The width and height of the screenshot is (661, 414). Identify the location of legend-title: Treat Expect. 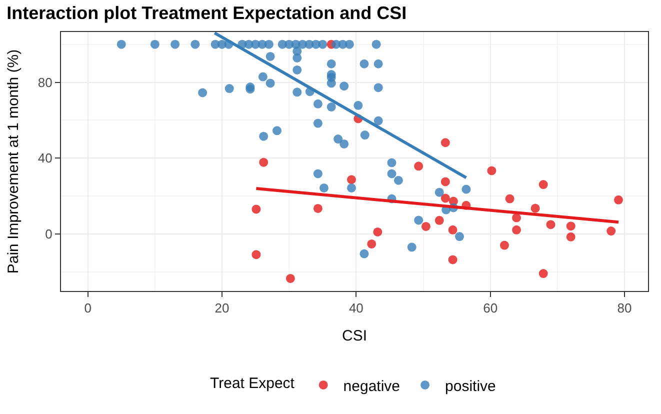
(253, 383).